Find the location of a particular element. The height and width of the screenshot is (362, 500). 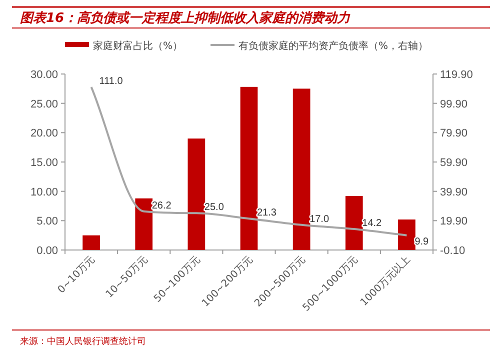

chart-title: 图表16：高负债或一定程度上抑制低收入家庭的消费动力 is located at coordinates (186, 18).